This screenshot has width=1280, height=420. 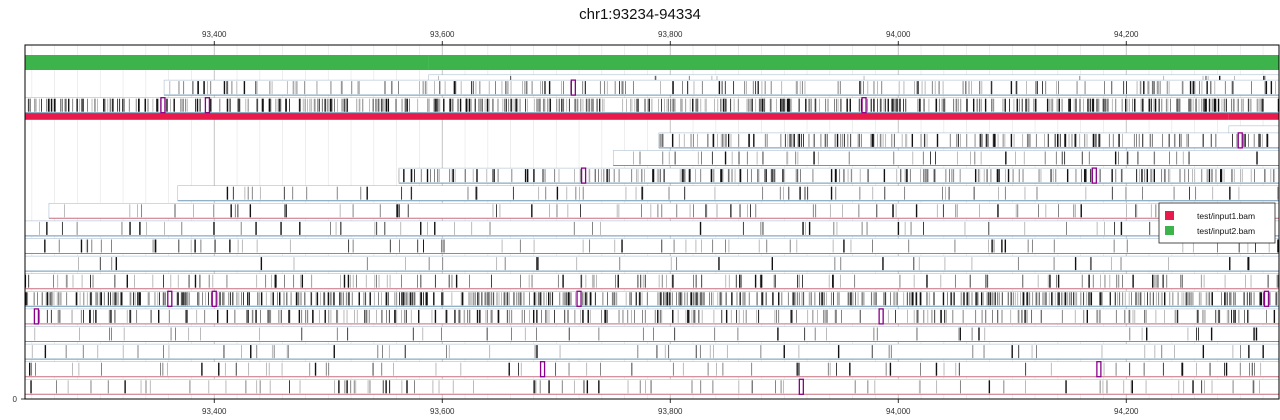 What do you see at coordinates (640, 14) in the screenshot?
I see `chart-title: chr1:93234-94334` at bounding box center [640, 14].